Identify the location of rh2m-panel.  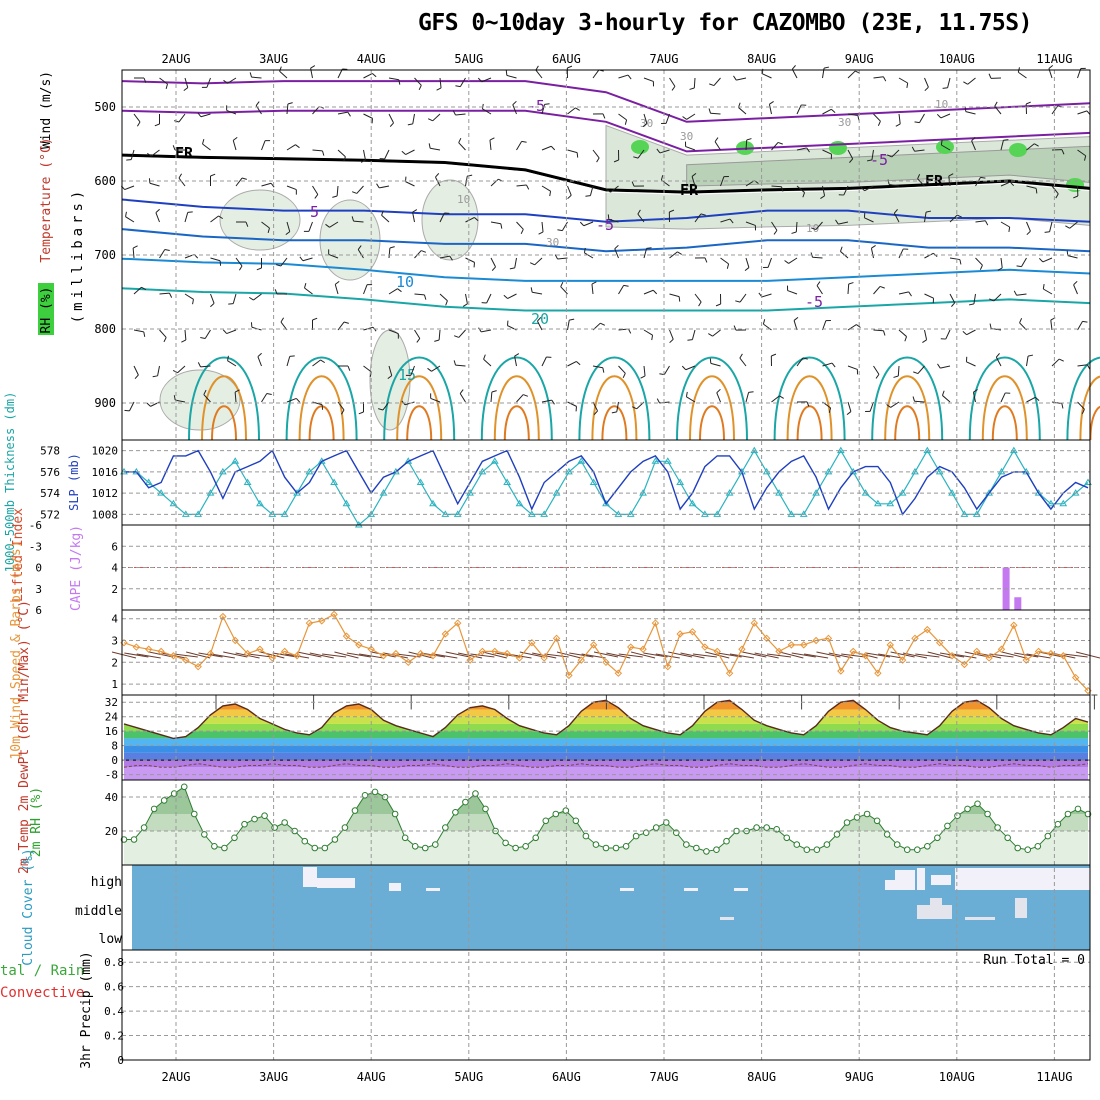
(606, 824).